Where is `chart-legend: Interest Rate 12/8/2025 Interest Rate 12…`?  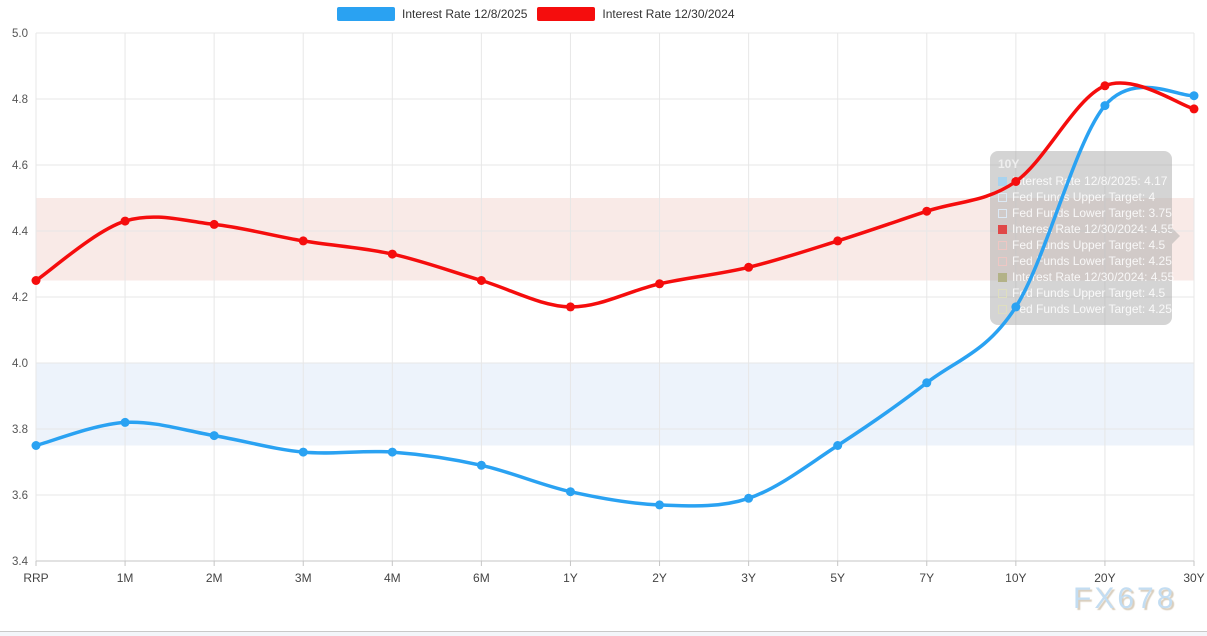
chart-legend: Interest Rate 12/8/2025 Interest Rate 12… is located at coordinates (541, 14).